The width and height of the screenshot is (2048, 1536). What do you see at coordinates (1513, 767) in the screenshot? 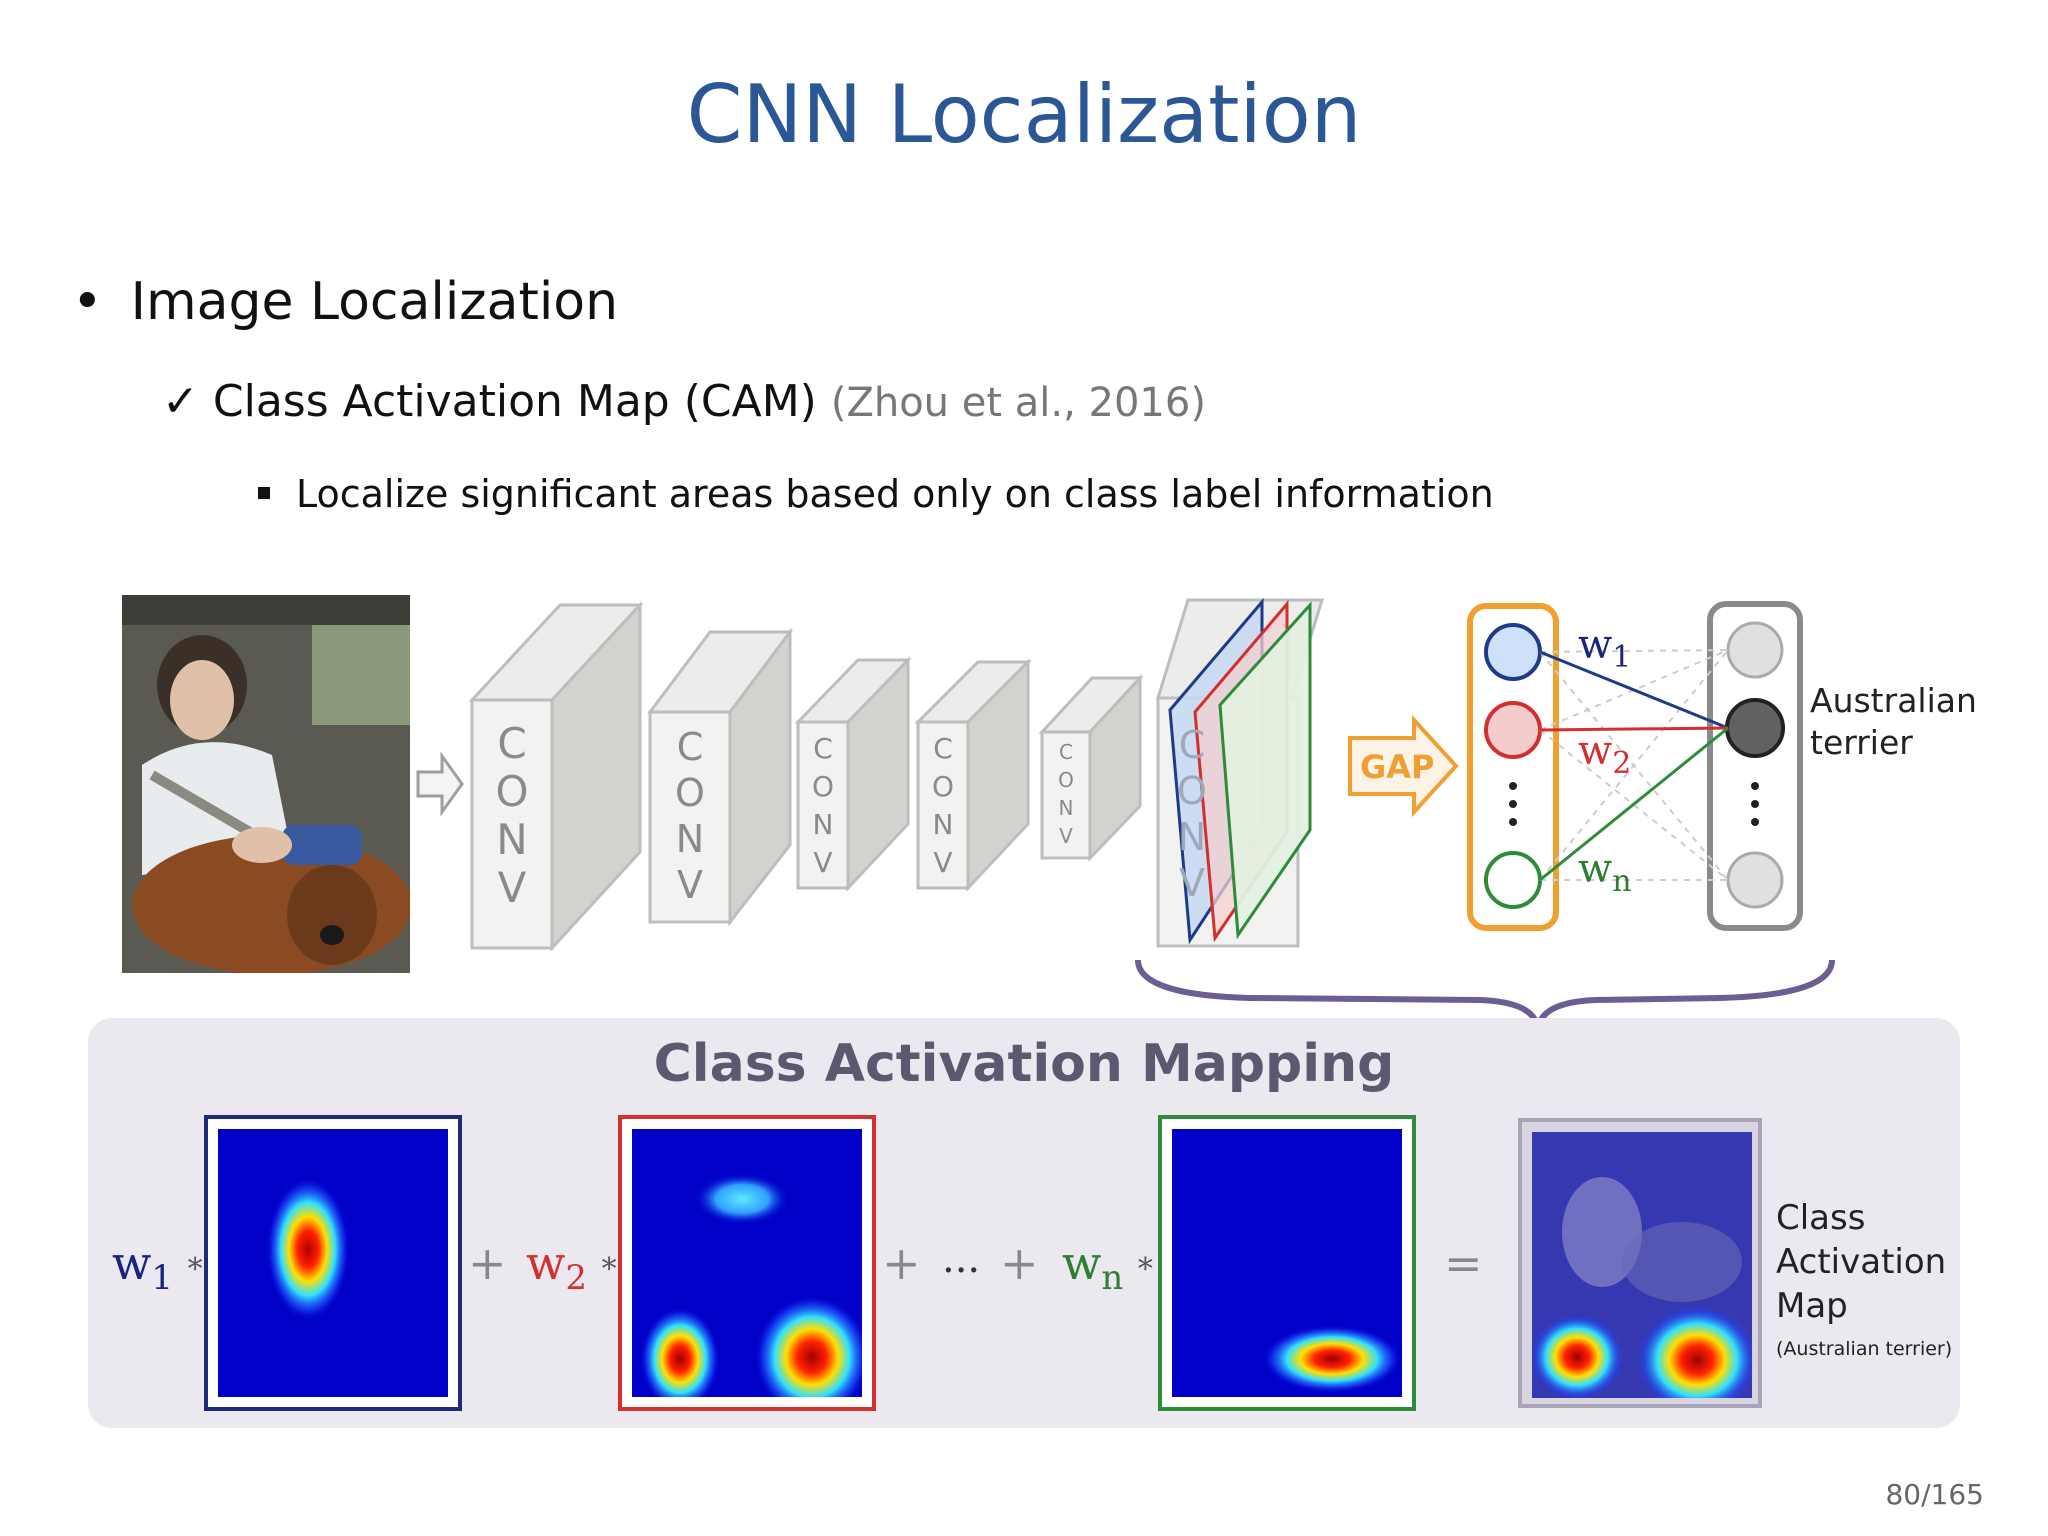
I see `gap-node-column` at bounding box center [1513, 767].